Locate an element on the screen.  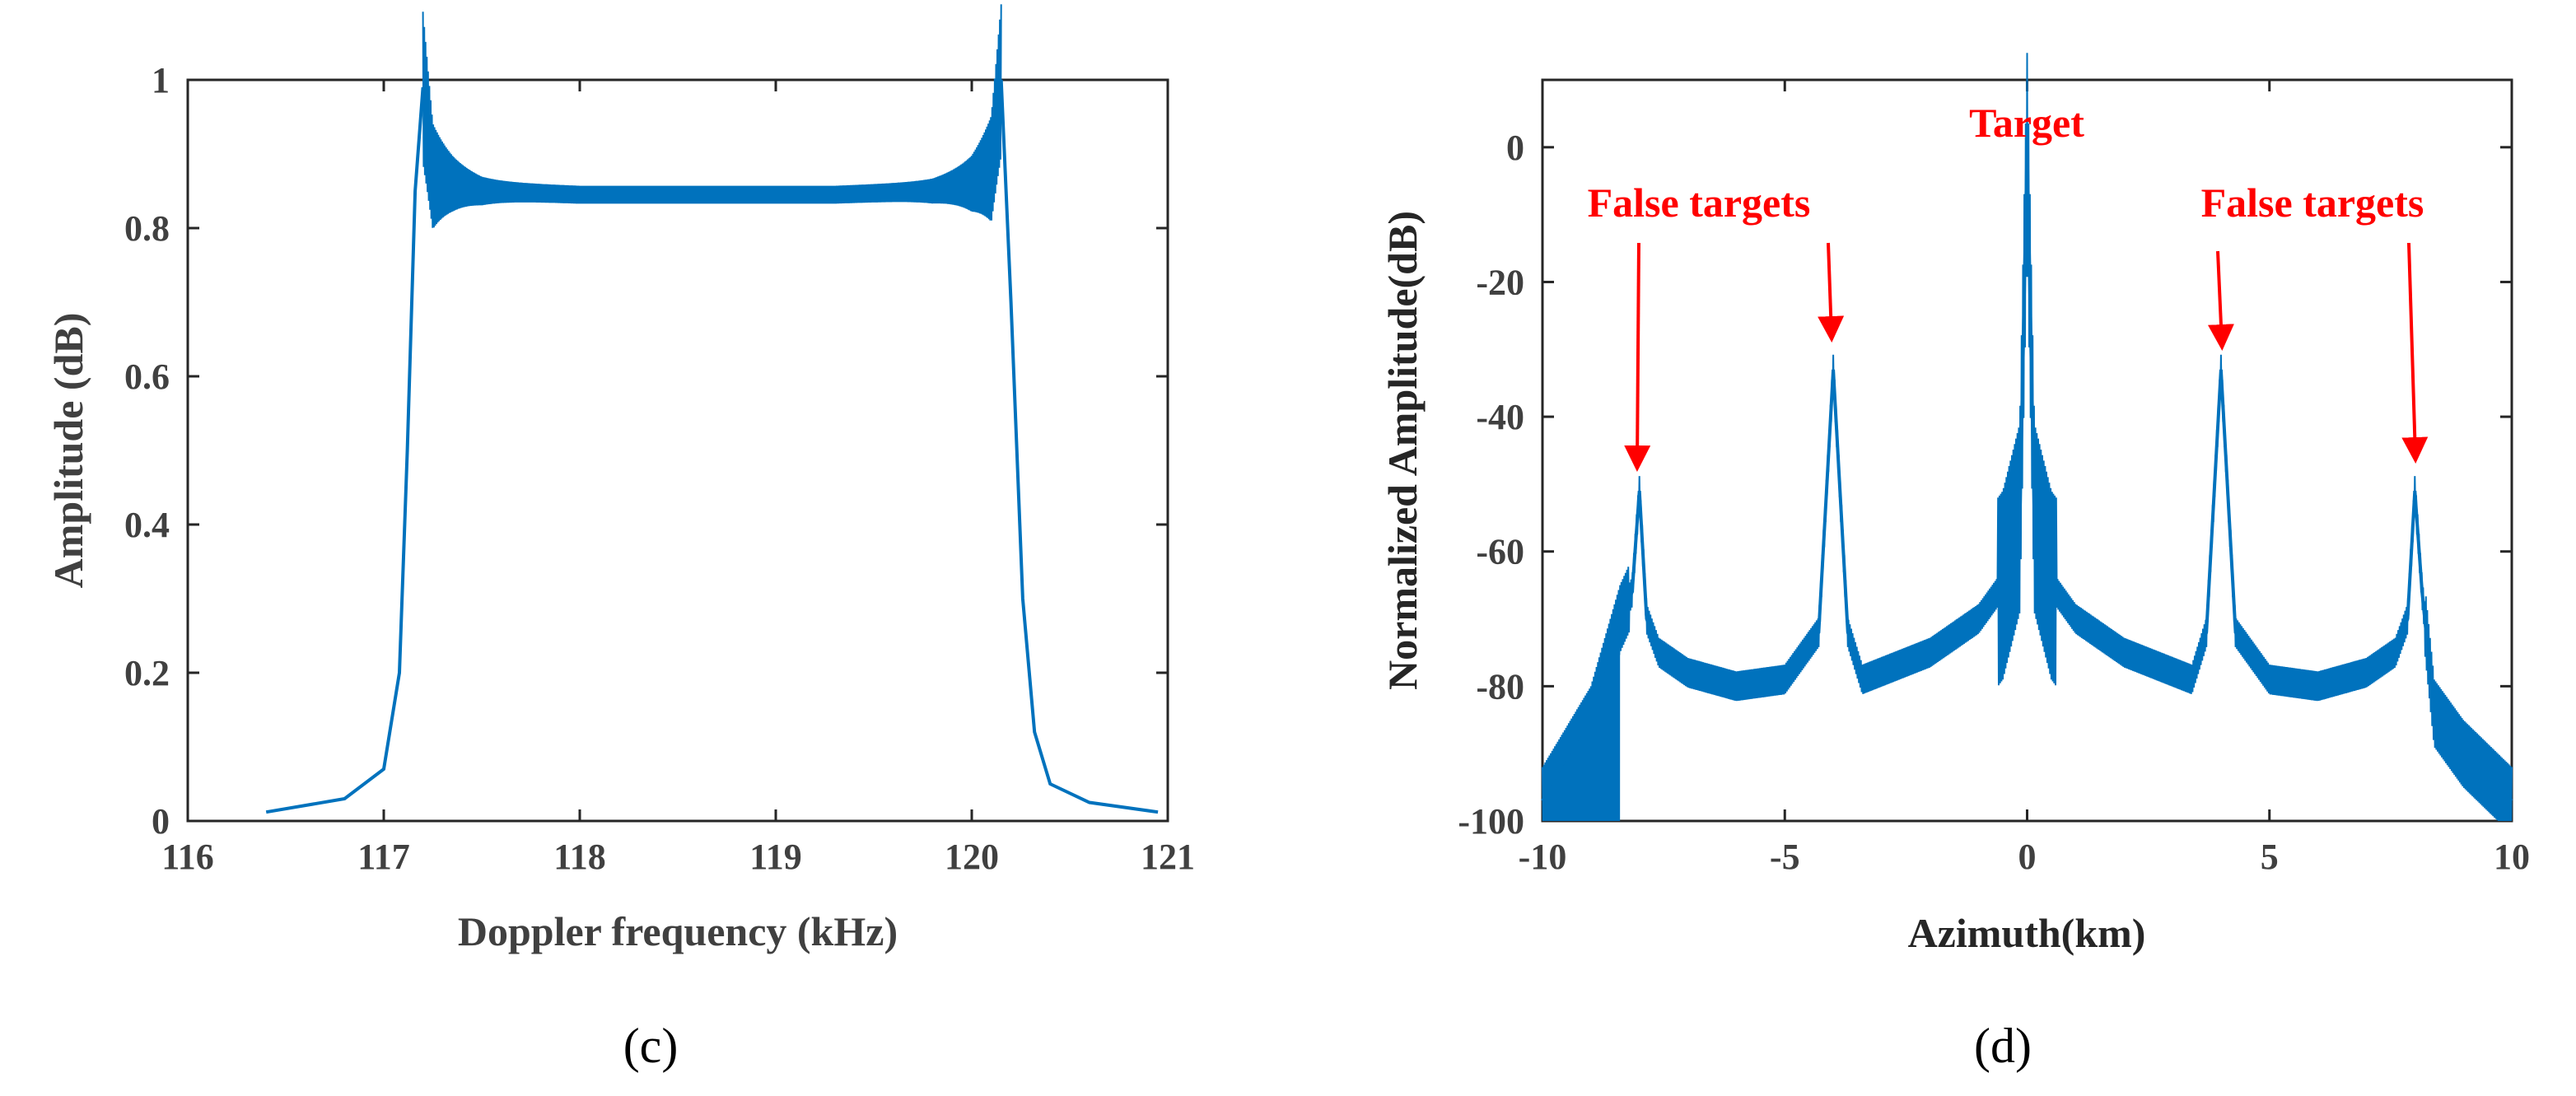
chart-d-left-wing-fill is located at coordinates (1581, 719).